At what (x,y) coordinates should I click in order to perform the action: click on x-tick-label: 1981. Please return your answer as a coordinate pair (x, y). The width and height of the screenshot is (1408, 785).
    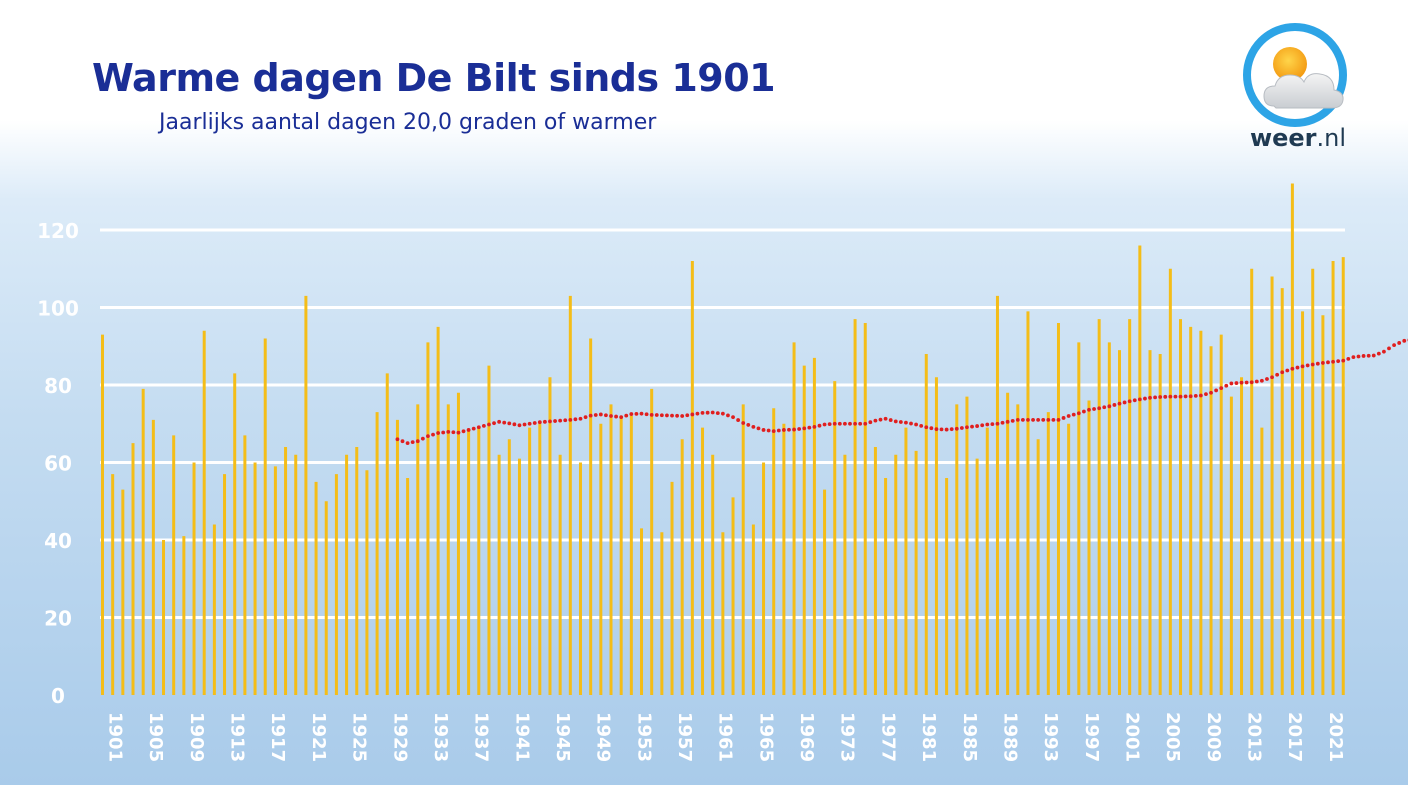
    Looking at the image, I should click on (928, 737).